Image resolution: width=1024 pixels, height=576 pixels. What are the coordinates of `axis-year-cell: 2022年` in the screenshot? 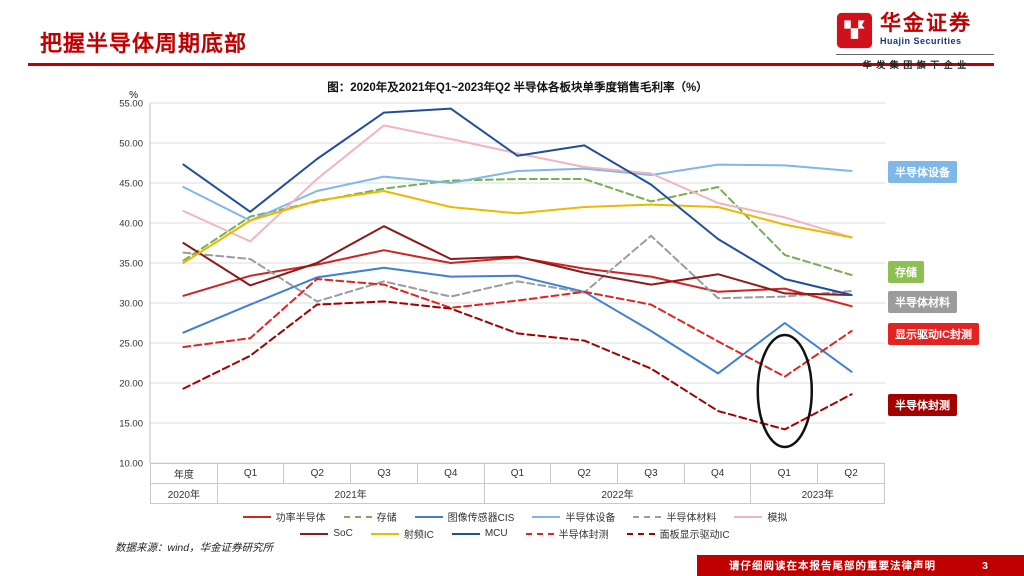 It's located at (617, 493).